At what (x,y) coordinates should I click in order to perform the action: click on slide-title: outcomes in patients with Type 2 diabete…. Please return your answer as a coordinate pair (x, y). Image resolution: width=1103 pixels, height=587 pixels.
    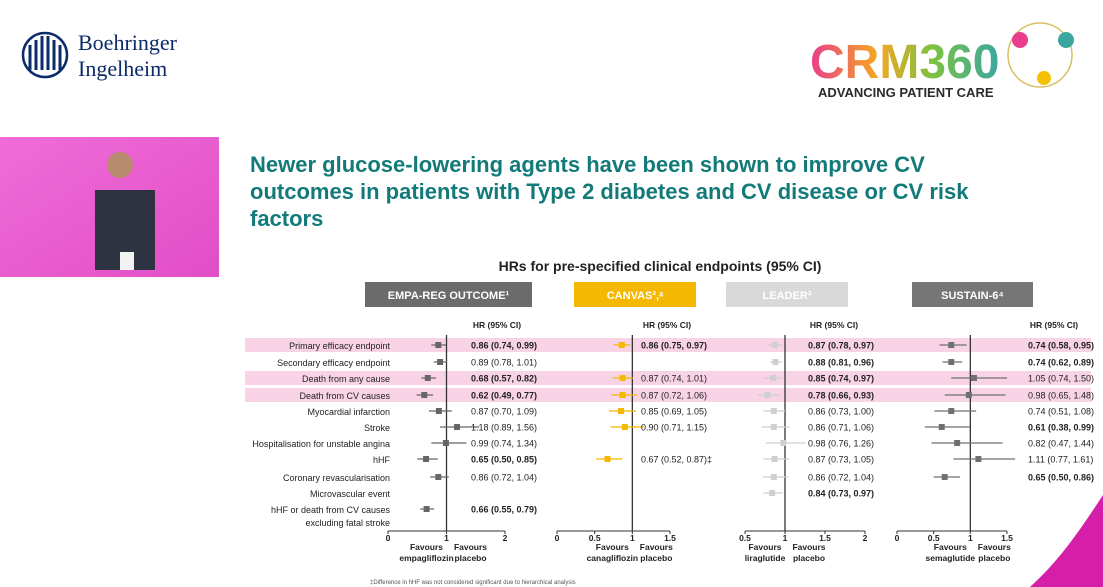
    Looking at the image, I should click on (609, 191).